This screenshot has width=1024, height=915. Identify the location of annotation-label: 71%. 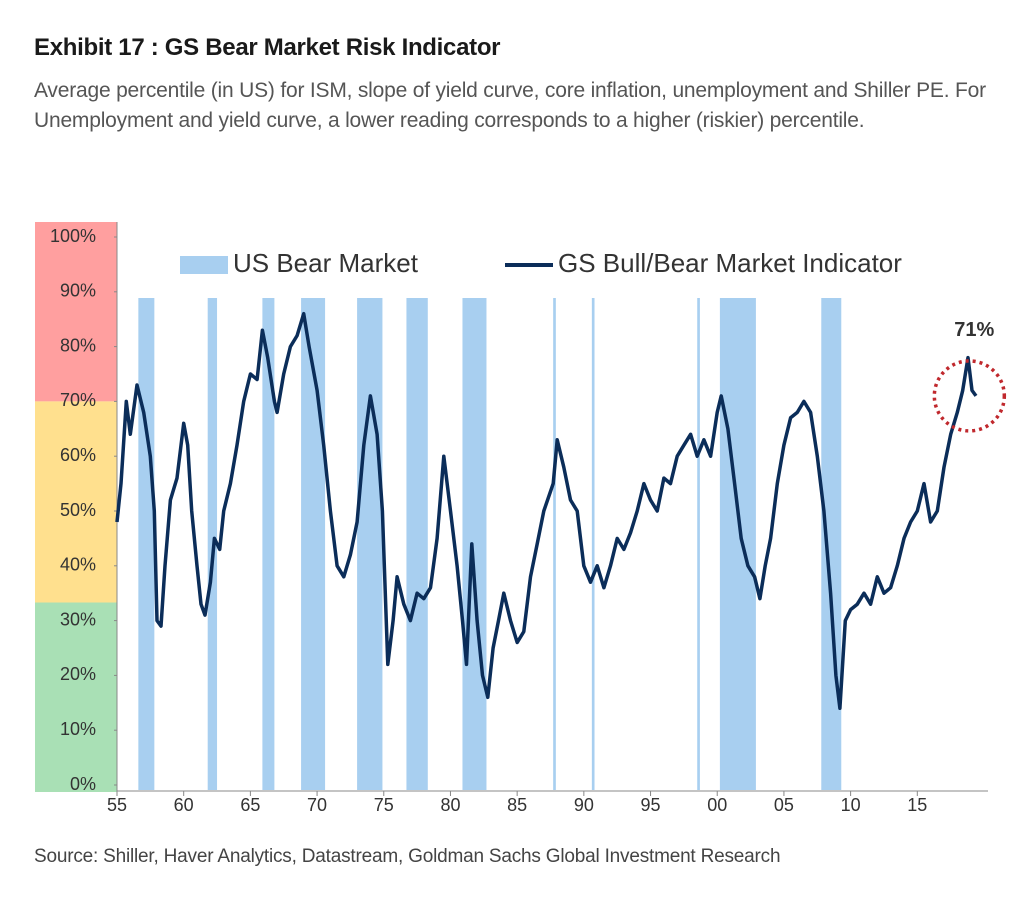
(974, 330).